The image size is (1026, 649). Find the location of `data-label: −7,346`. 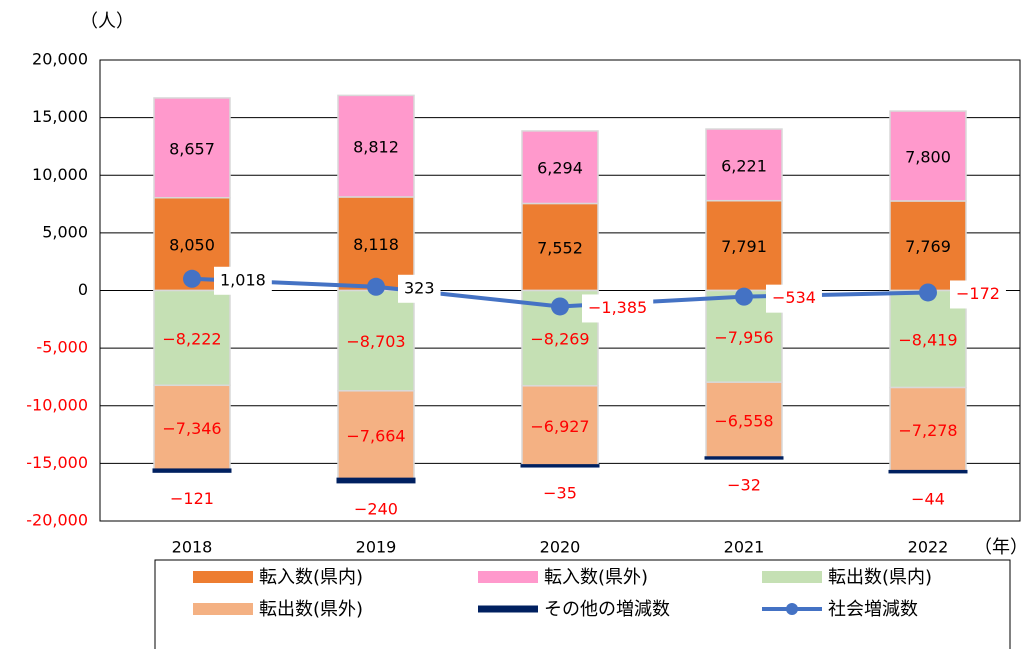

data-label: −7,346 is located at coordinates (191, 428).